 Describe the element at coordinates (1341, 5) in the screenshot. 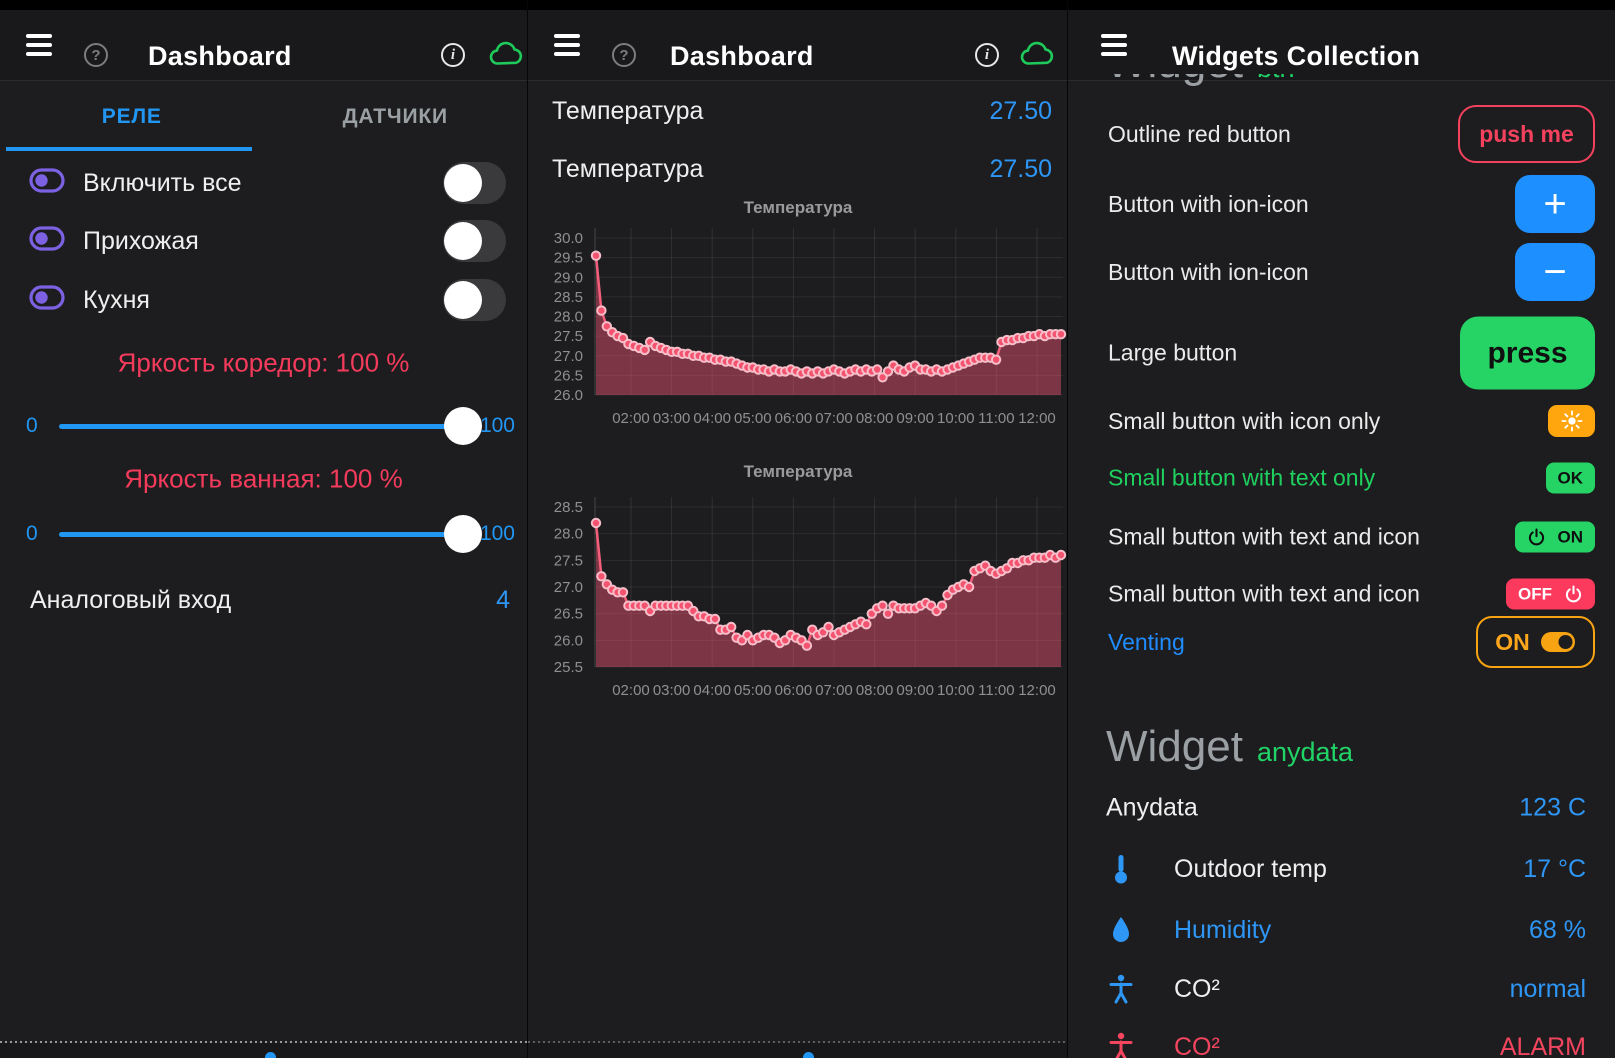

I see `status-bar` at that location.